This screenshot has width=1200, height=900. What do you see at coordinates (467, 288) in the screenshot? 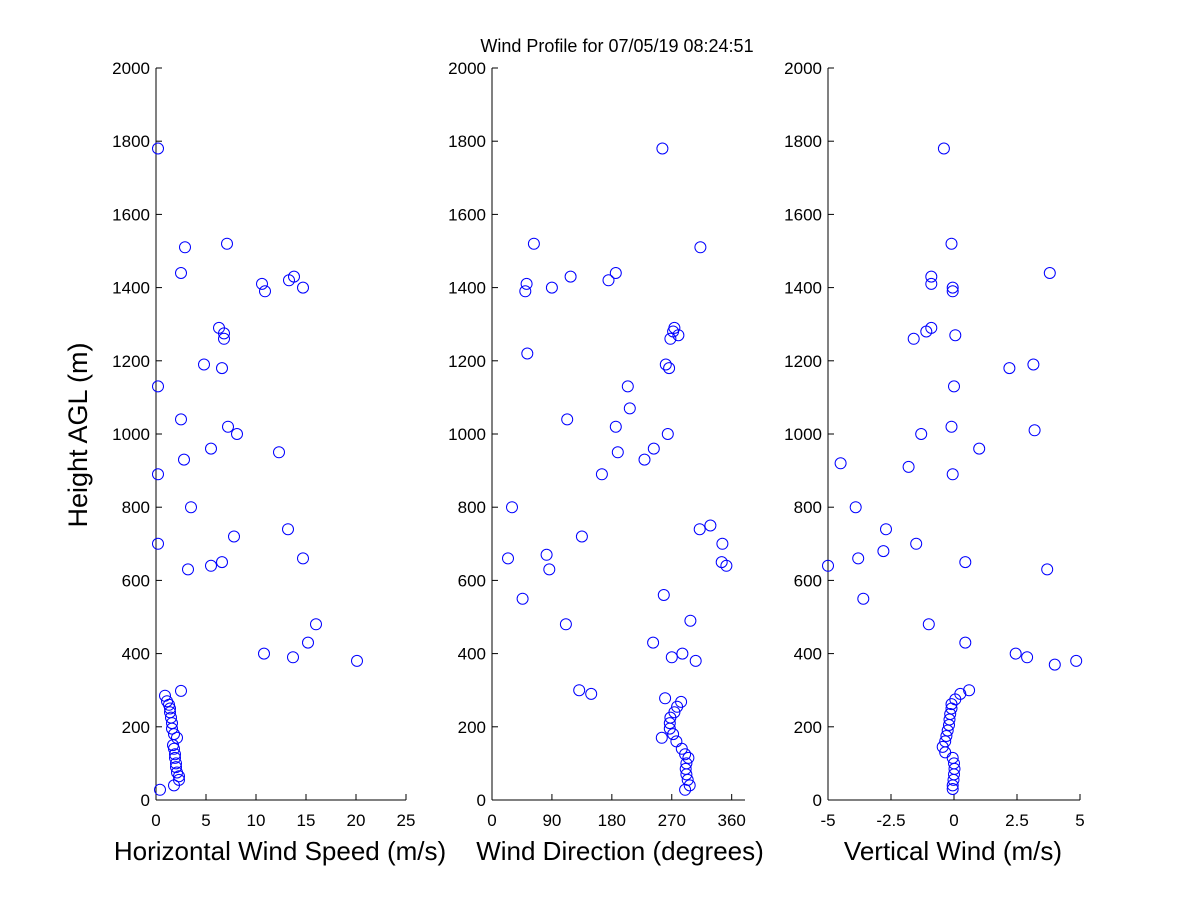
I see `y-tick-label: 1400` at bounding box center [467, 288].